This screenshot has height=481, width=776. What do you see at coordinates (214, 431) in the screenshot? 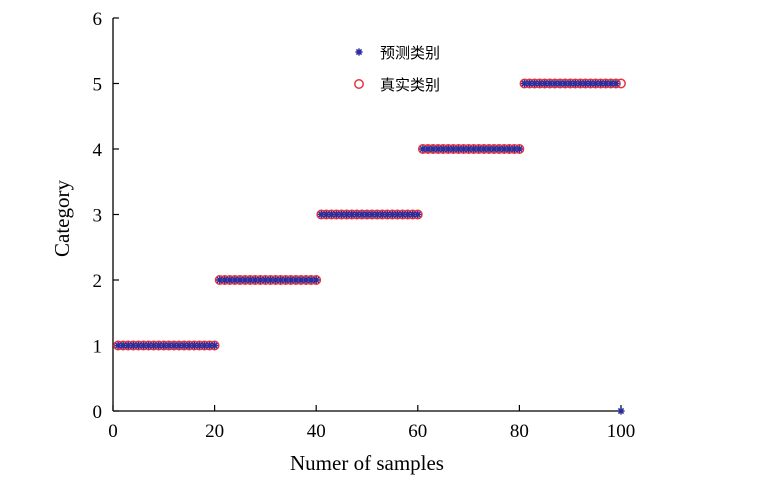
I see `x-tick-label: 20` at bounding box center [214, 431].